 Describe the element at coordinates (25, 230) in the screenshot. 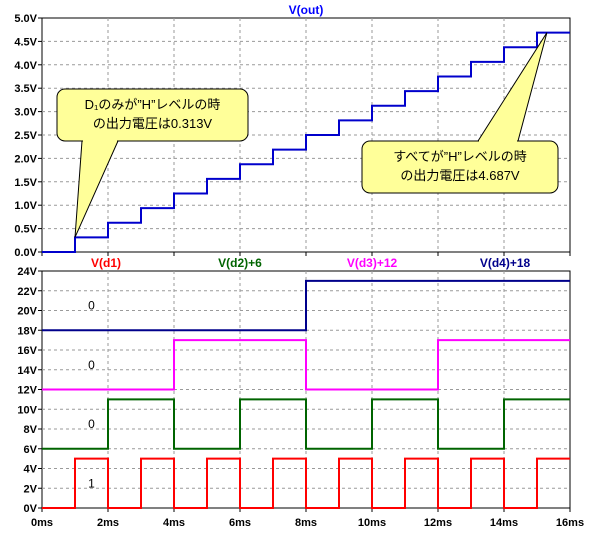

I see `y-tick-label: 0.5V` at that location.